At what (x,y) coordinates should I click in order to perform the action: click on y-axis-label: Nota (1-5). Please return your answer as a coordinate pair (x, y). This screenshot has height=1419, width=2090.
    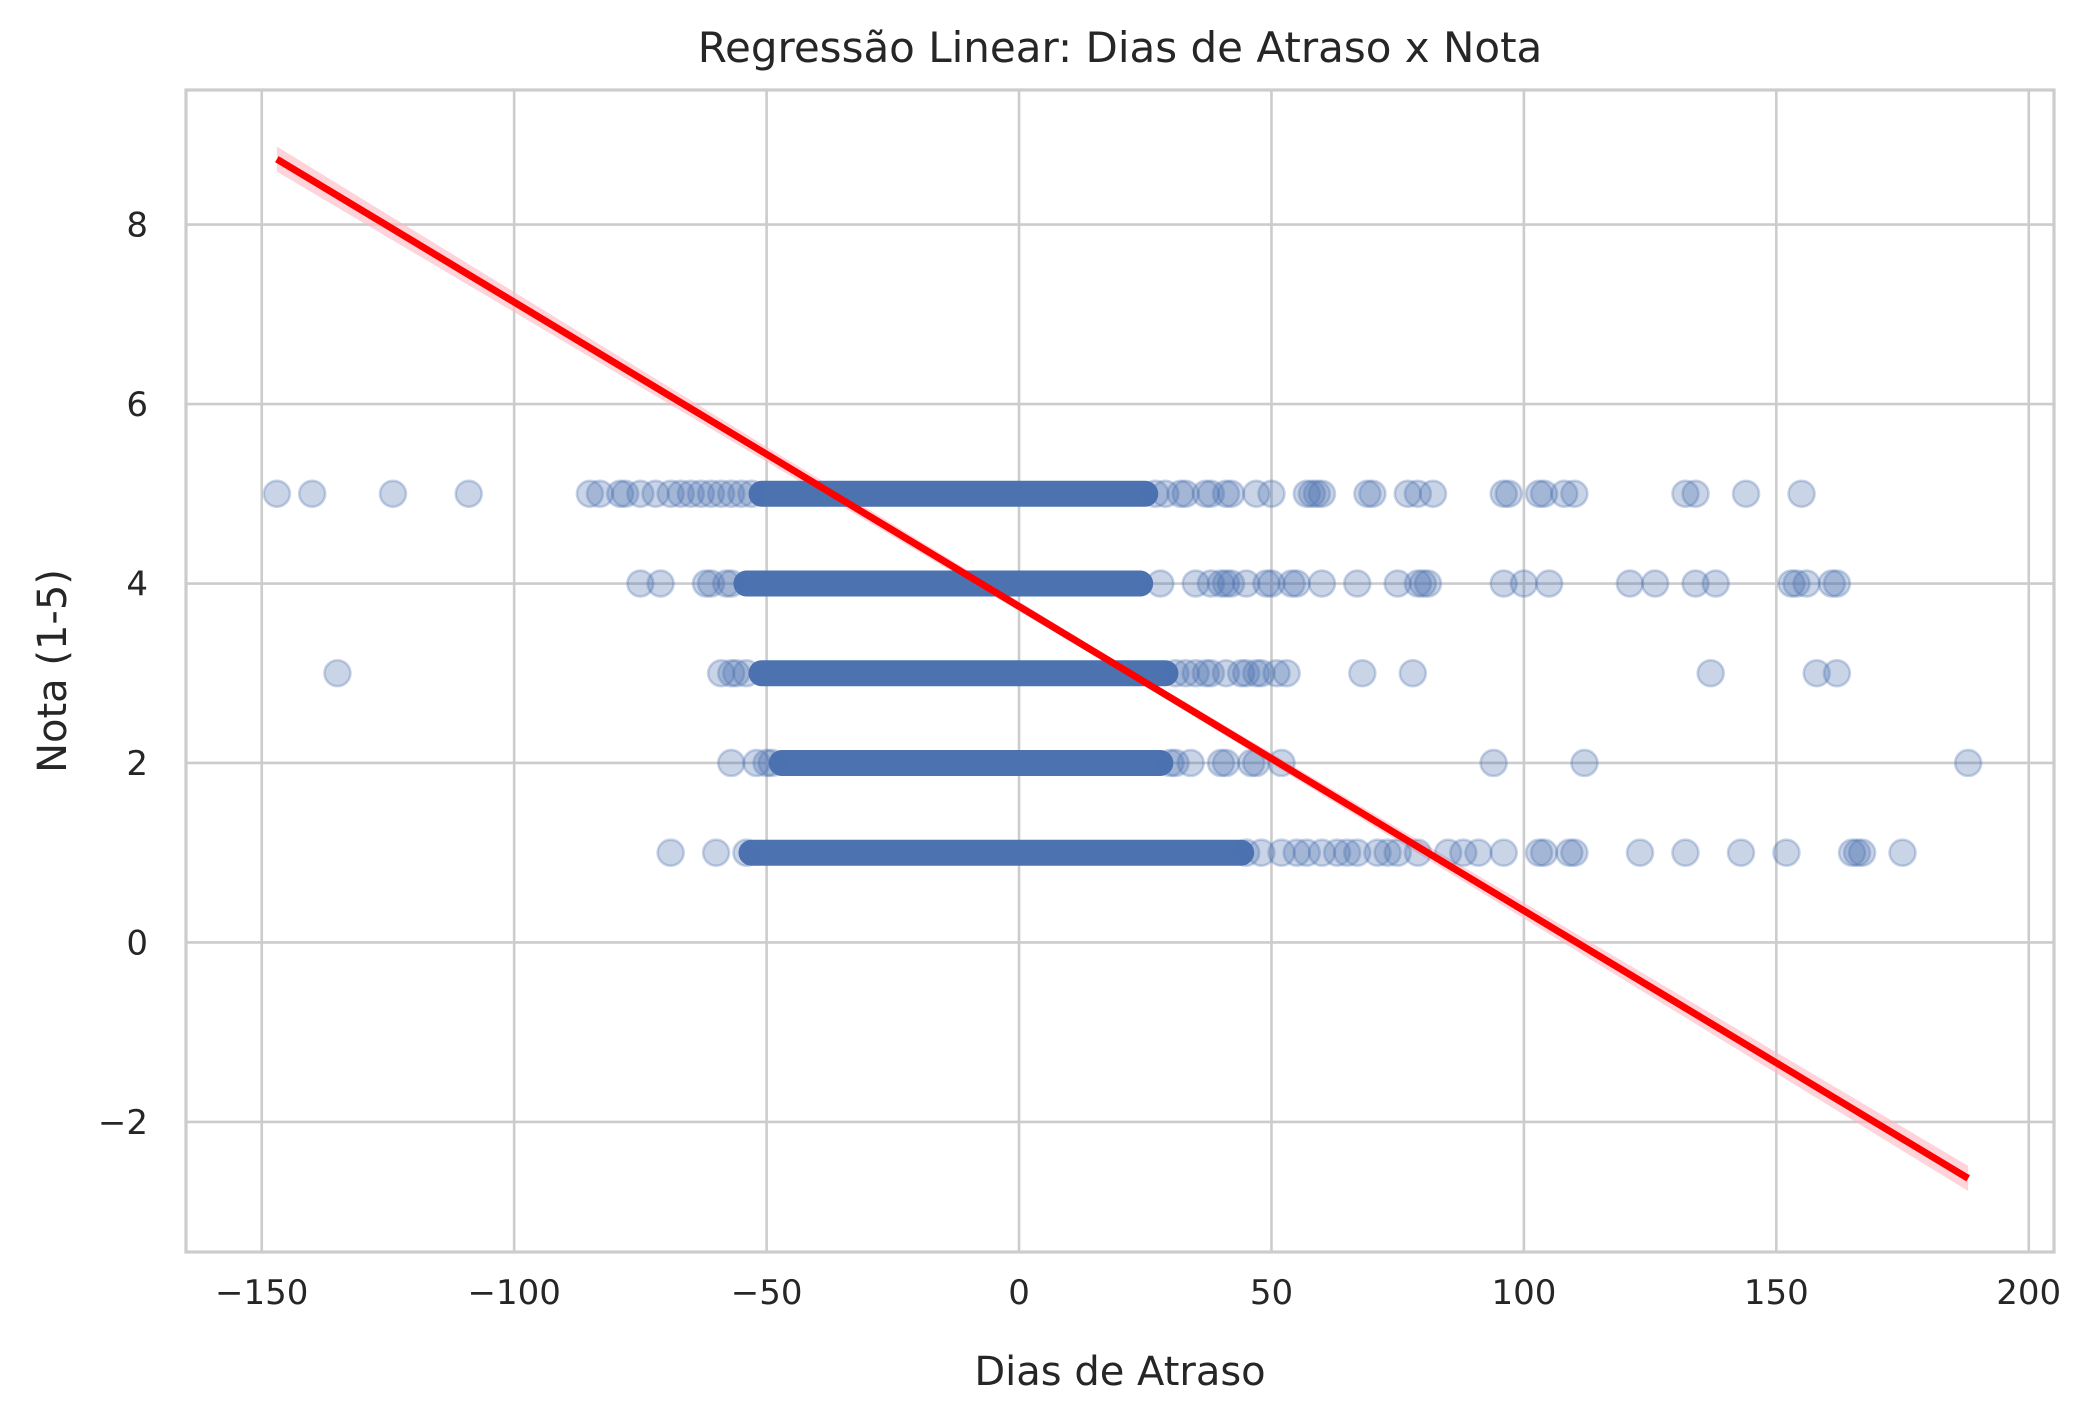
    Looking at the image, I should click on (53, 671).